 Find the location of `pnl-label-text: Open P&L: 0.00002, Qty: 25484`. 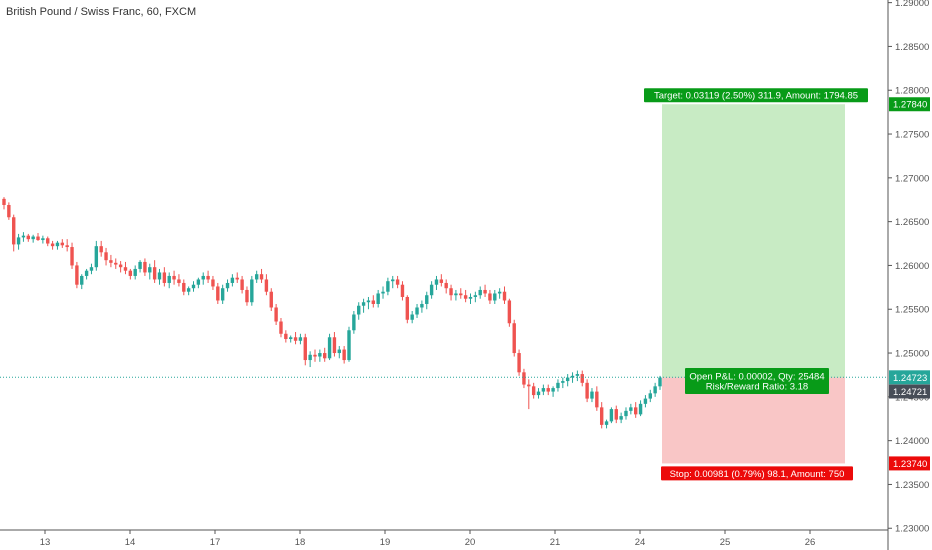

pnl-label-text: Open P&L: 0.00002, Qty: 25484 is located at coordinates (756, 377).